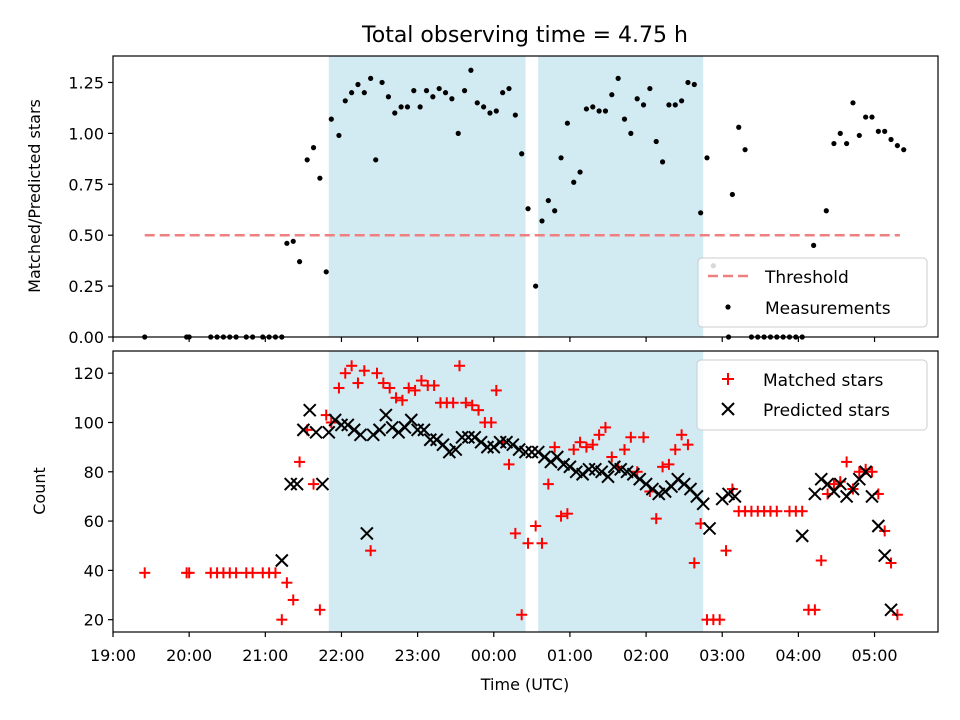 The image size is (960, 720). Describe the element at coordinates (189, 655) in the screenshot. I see `x-tick-label: 20:00` at that location.